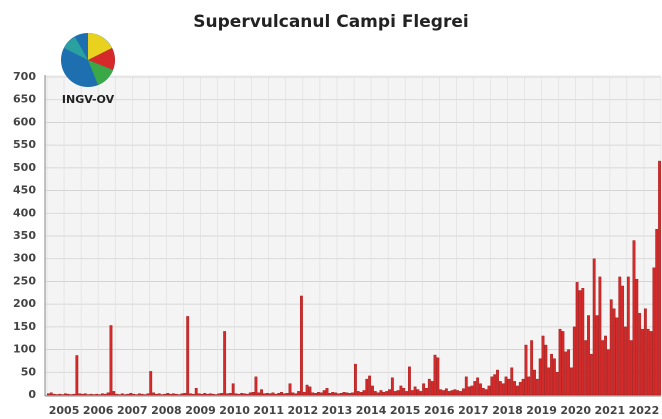 Image resolution: width=662 pixels, height=419 pixels. Describe the element at coordinates (24, 280) in the screenshot. I see `y-tick-label: 250` at that location.